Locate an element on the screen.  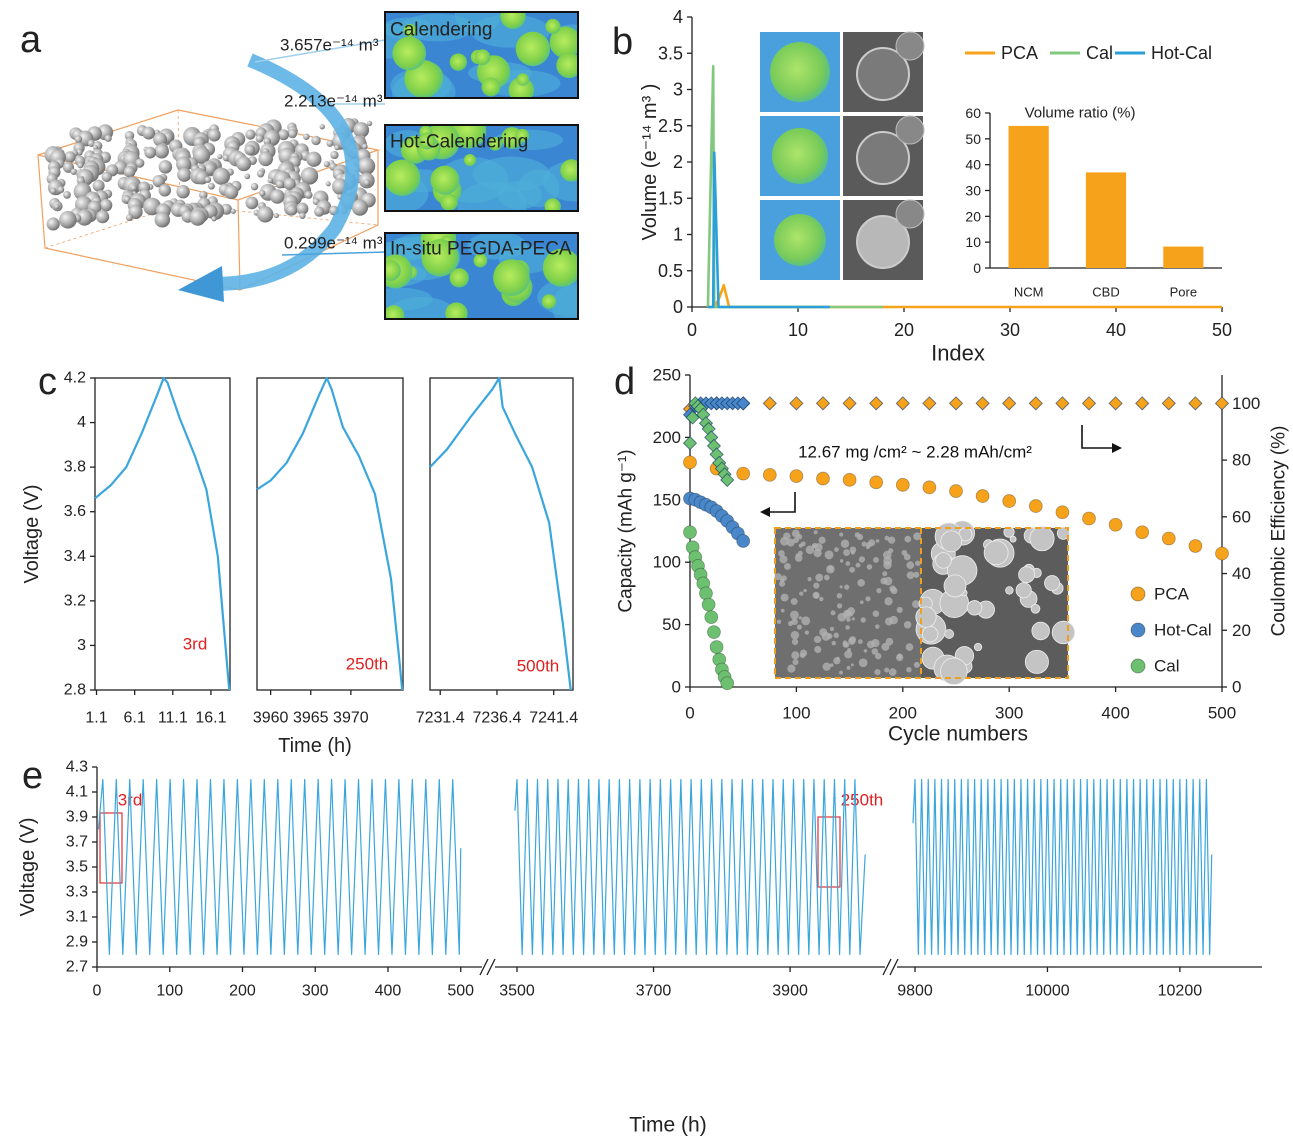
volume-label: 2.213e⁻¹⁴ m³ is located at coordinates (333, 101).